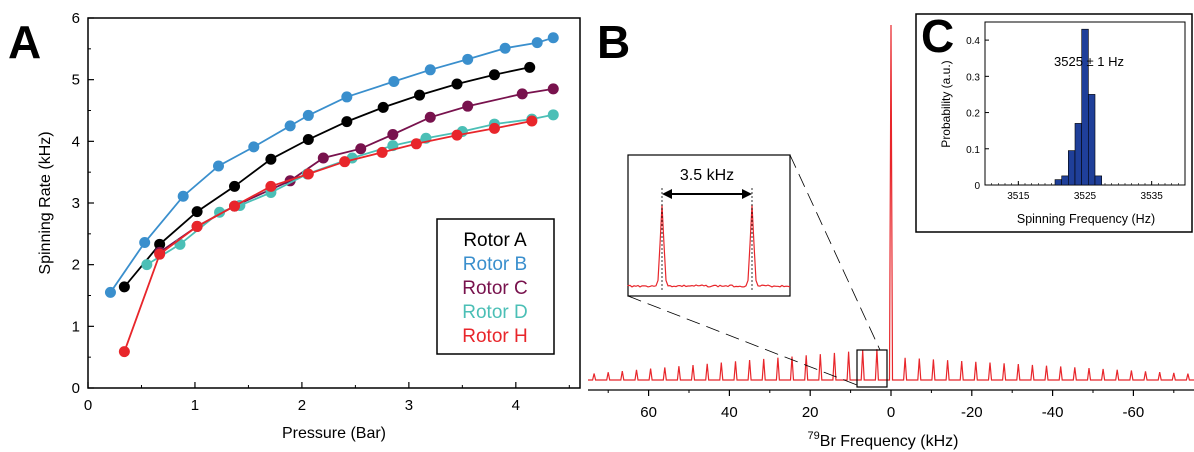  What do you see at coordinates (973, 77) in the screenshot?
I see `panel-c-y-tick-label: 0.3` at bounding box center [973, 77].